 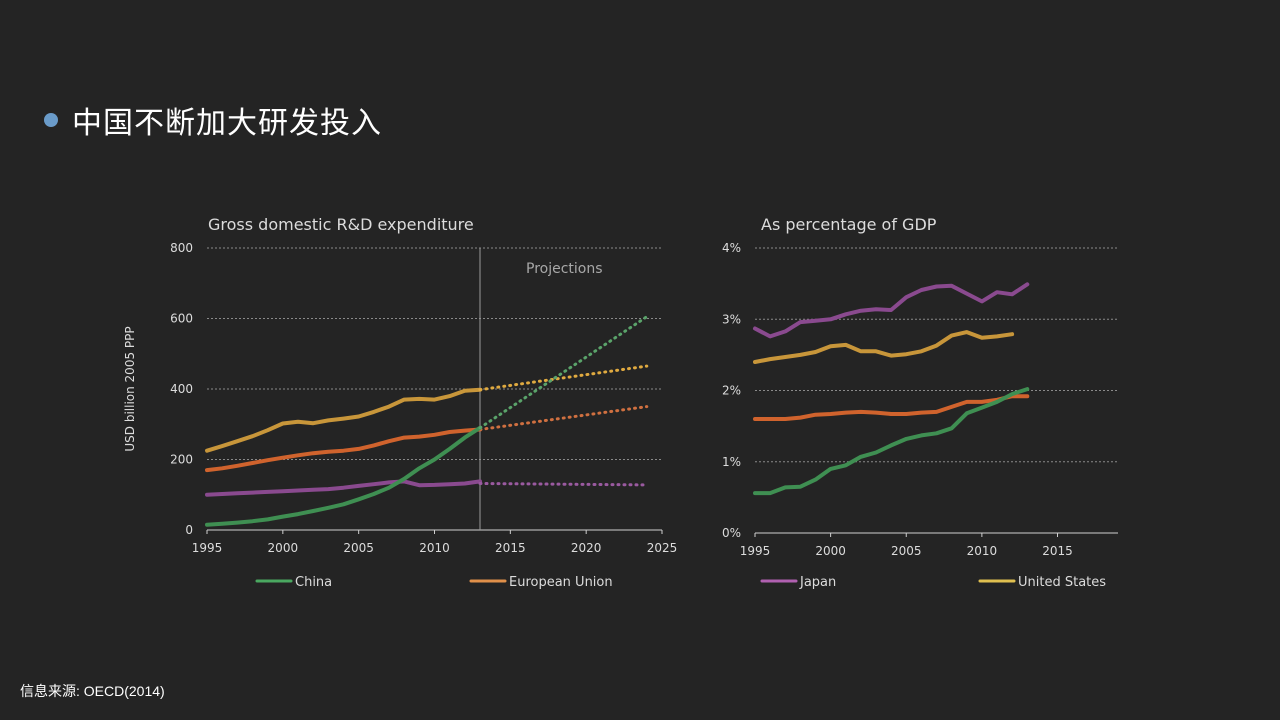 I want to click on source-note: 信息来源: OECD(2014), so click(x=92, y=691).